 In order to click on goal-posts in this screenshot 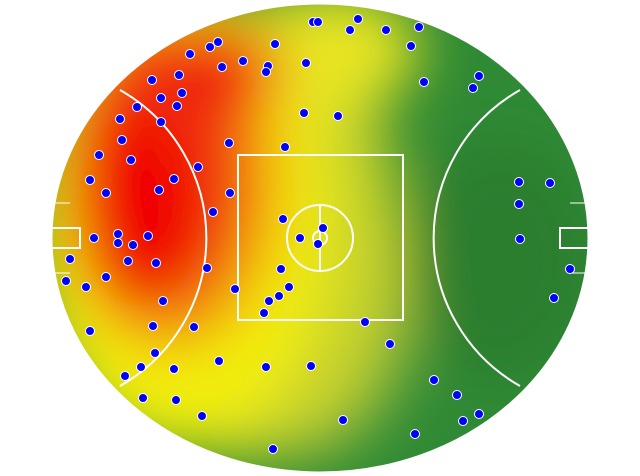, I will do `click(320, 238)`.